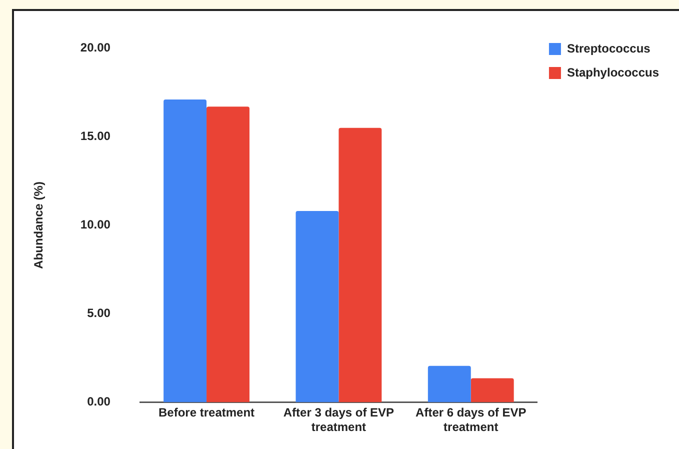 The image size is (679, 449). Describe the element at coordinates (95, 136) in the screenshot. I see `y-tick-label: 15.00` at that location.